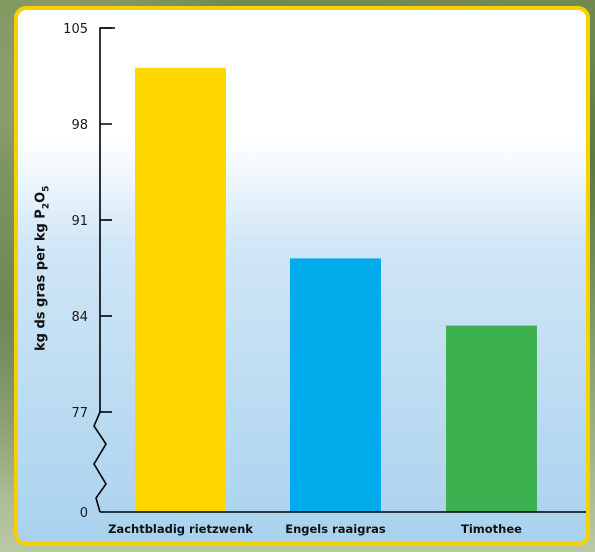  What do you see at coordinates (42, 268) in the screenshot?
I see `y-axis-label: kg ds gras per kg P2O5` at bounding box center [42, 268].